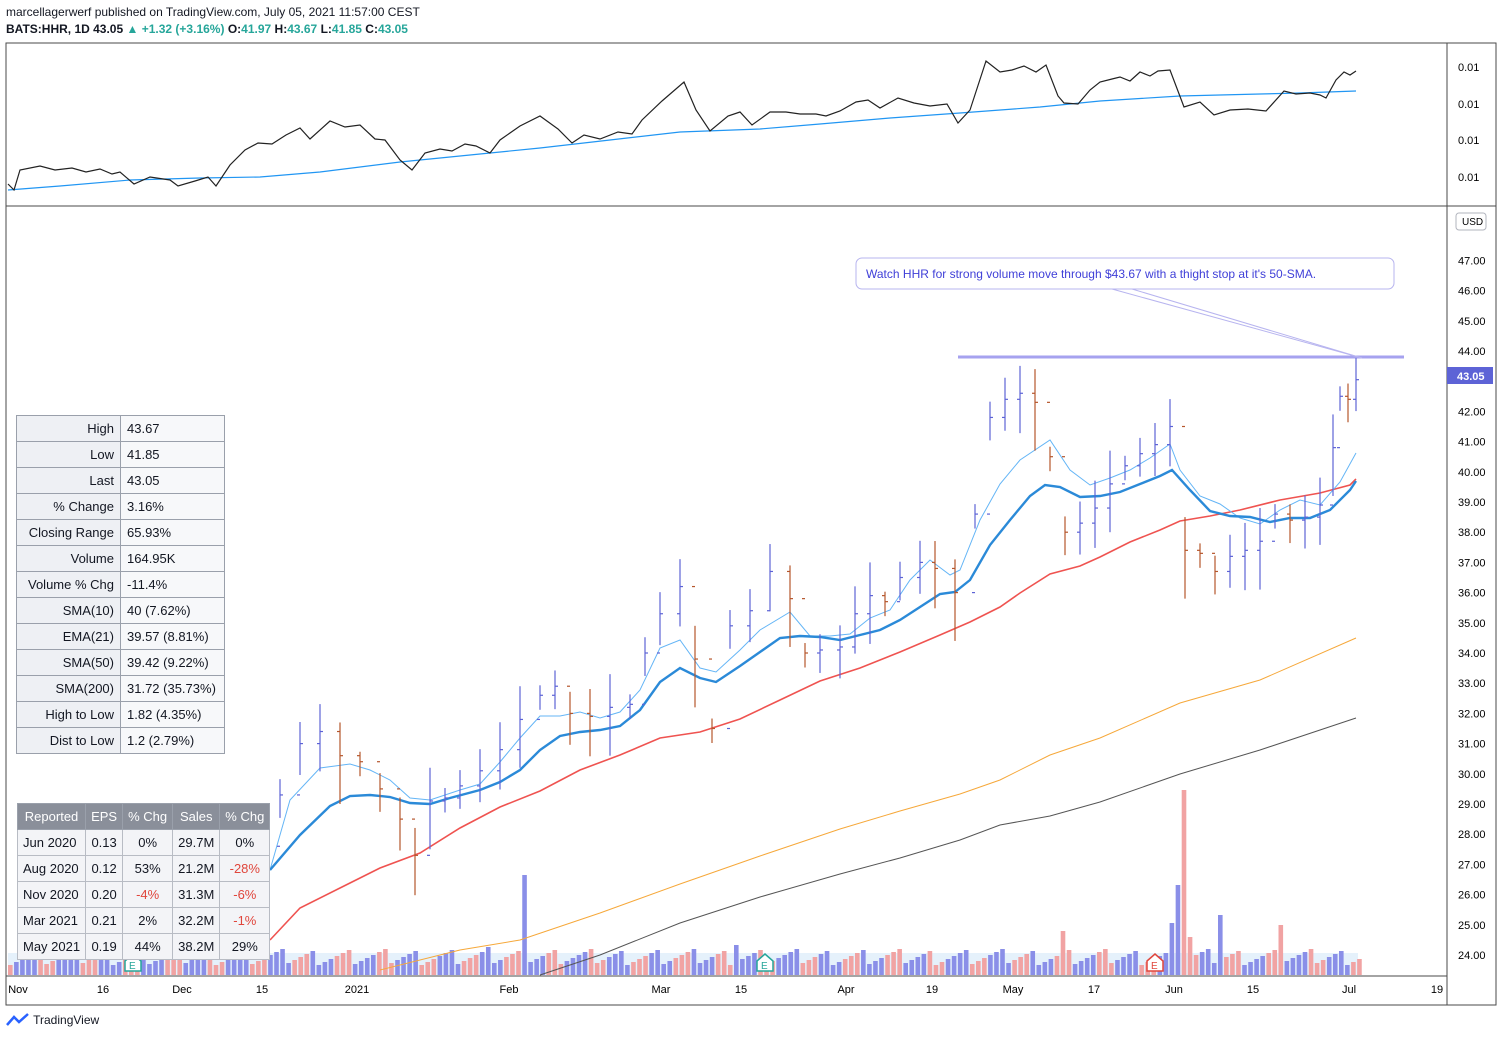  I want to click on rs-tick: 0.01, so click(1468, 141).